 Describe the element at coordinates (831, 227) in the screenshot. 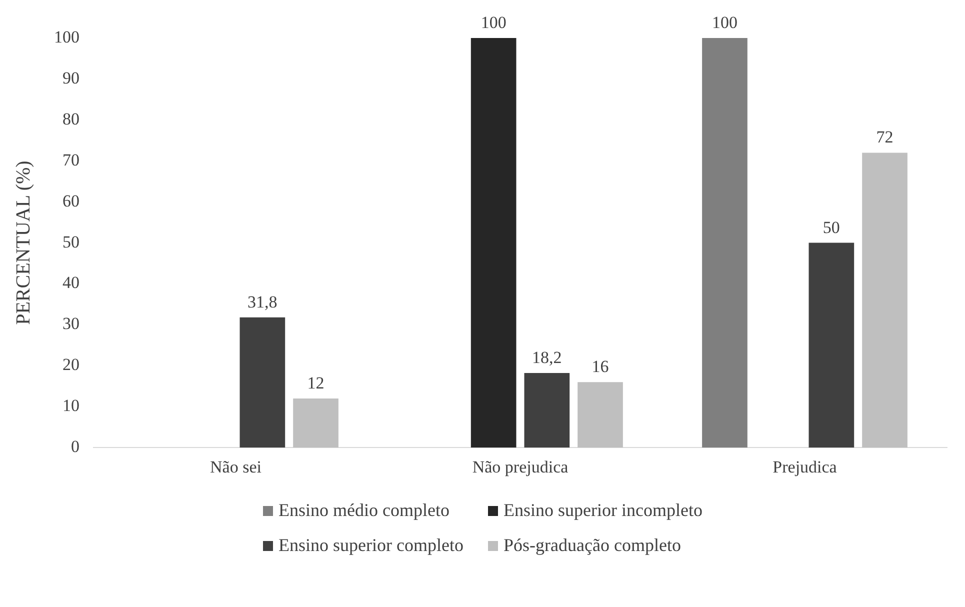

I see `data-label: 50` at that location.